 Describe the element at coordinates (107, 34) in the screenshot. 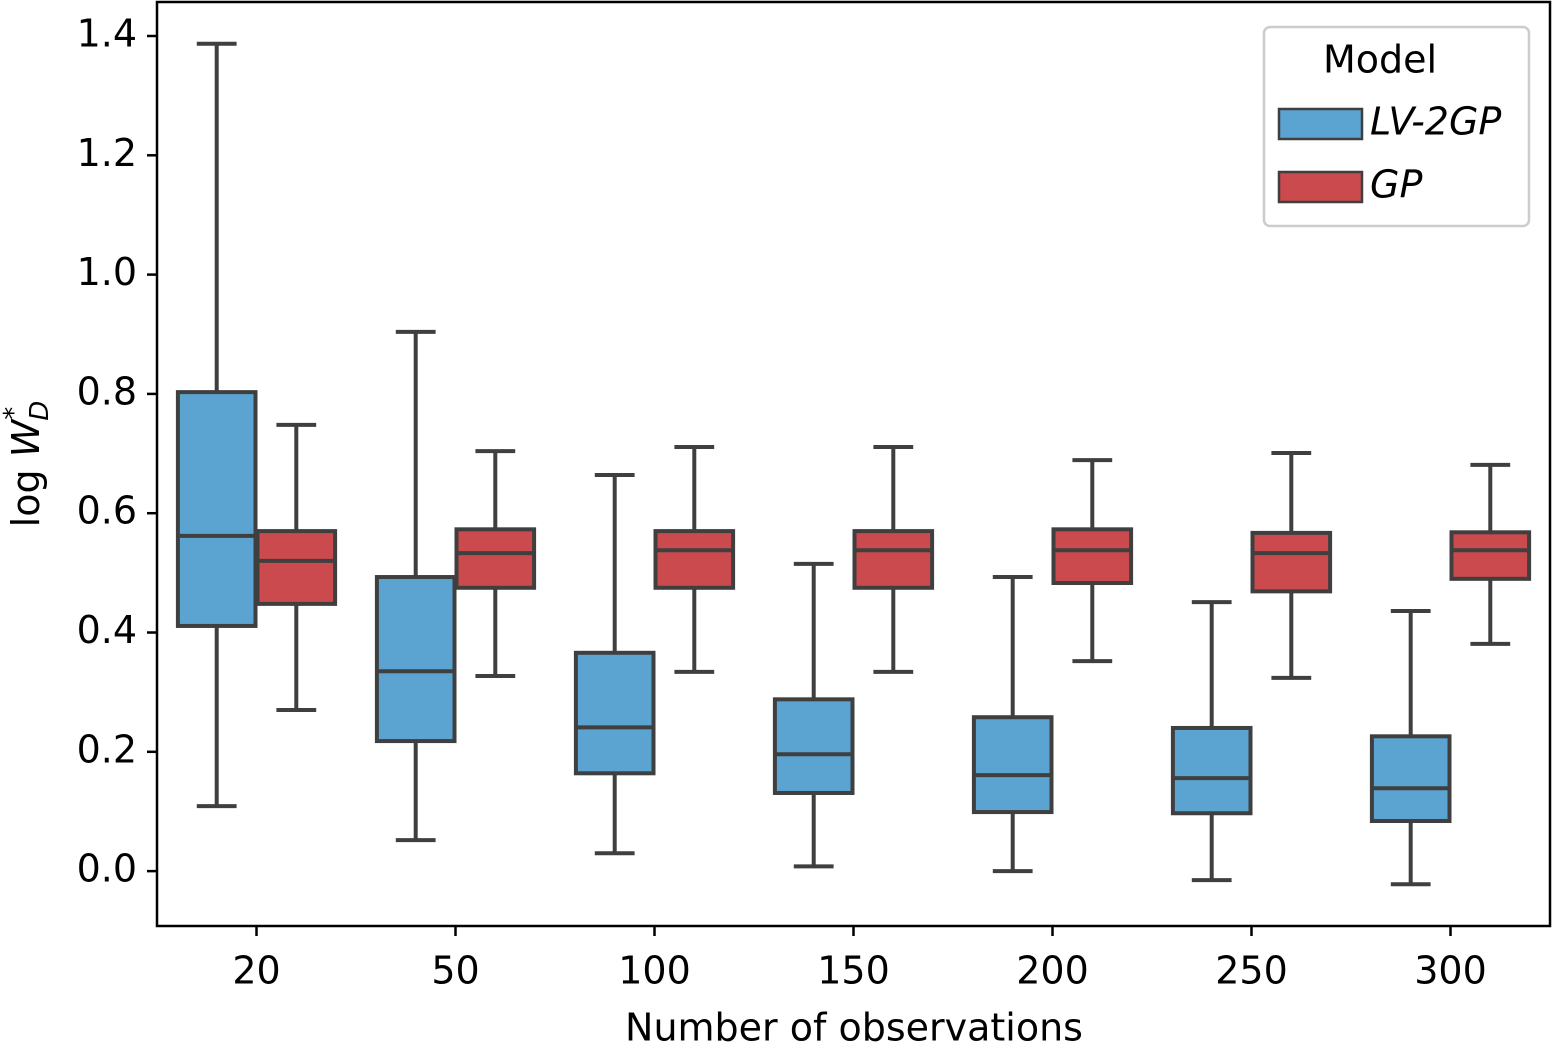

I see `y-tick-label: 1.4` at that location.